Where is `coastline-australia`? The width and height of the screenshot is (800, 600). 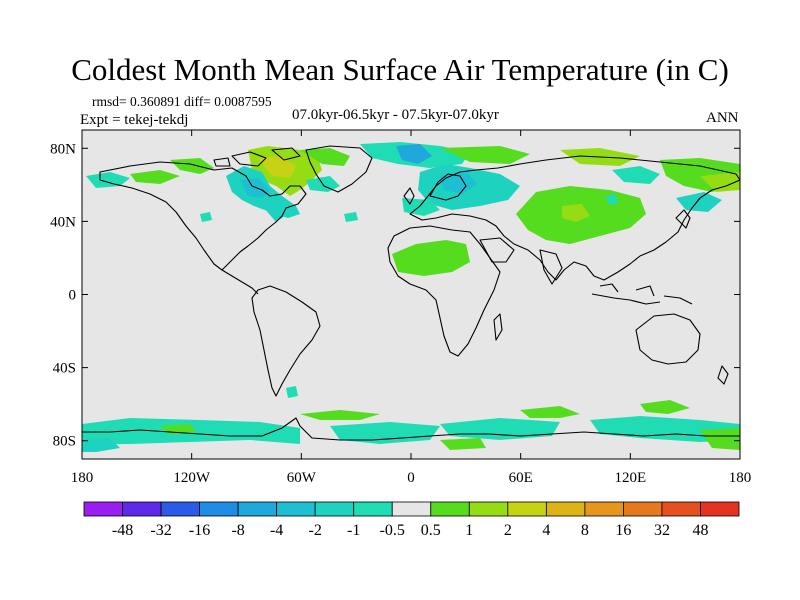 coastline-australia is located at coordinates (668, 339).